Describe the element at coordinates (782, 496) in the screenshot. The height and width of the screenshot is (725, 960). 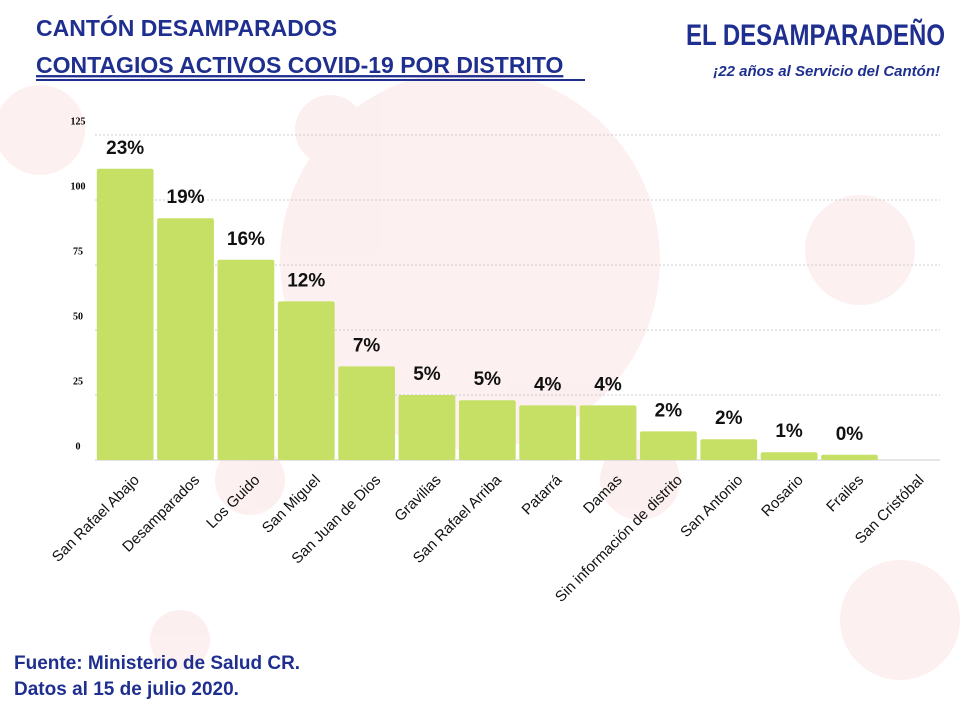
I see `x-tick-label: Rosario` at that location.